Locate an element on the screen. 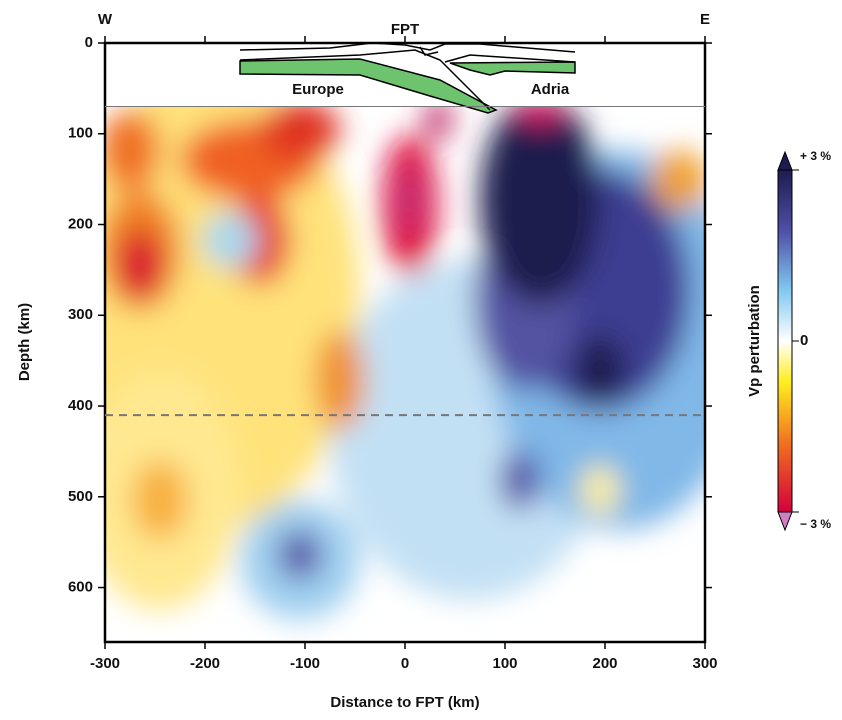  colorbar-tick-label: − 3 % is located at coordinates (815, 524).